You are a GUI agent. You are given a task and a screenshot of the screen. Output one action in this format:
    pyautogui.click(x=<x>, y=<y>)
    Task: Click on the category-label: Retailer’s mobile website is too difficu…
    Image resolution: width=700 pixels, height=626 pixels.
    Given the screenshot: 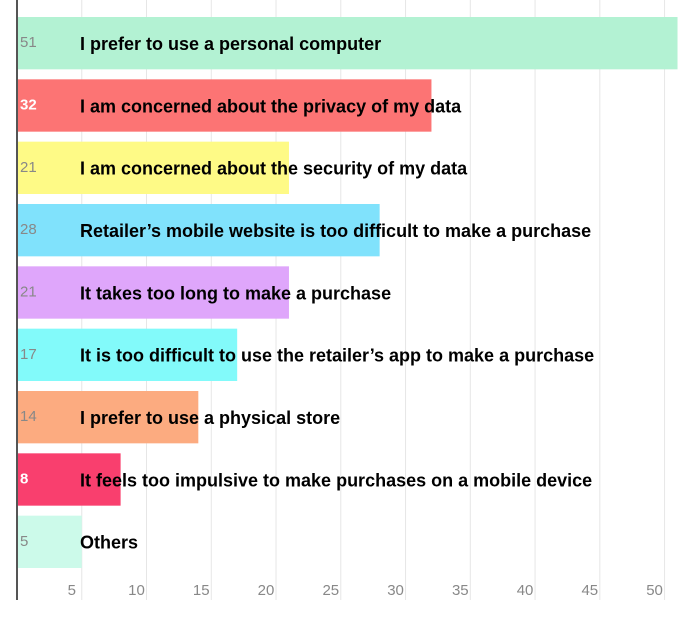 What is the action you would take?
    pyautogui.click(x=335, y=231)
    